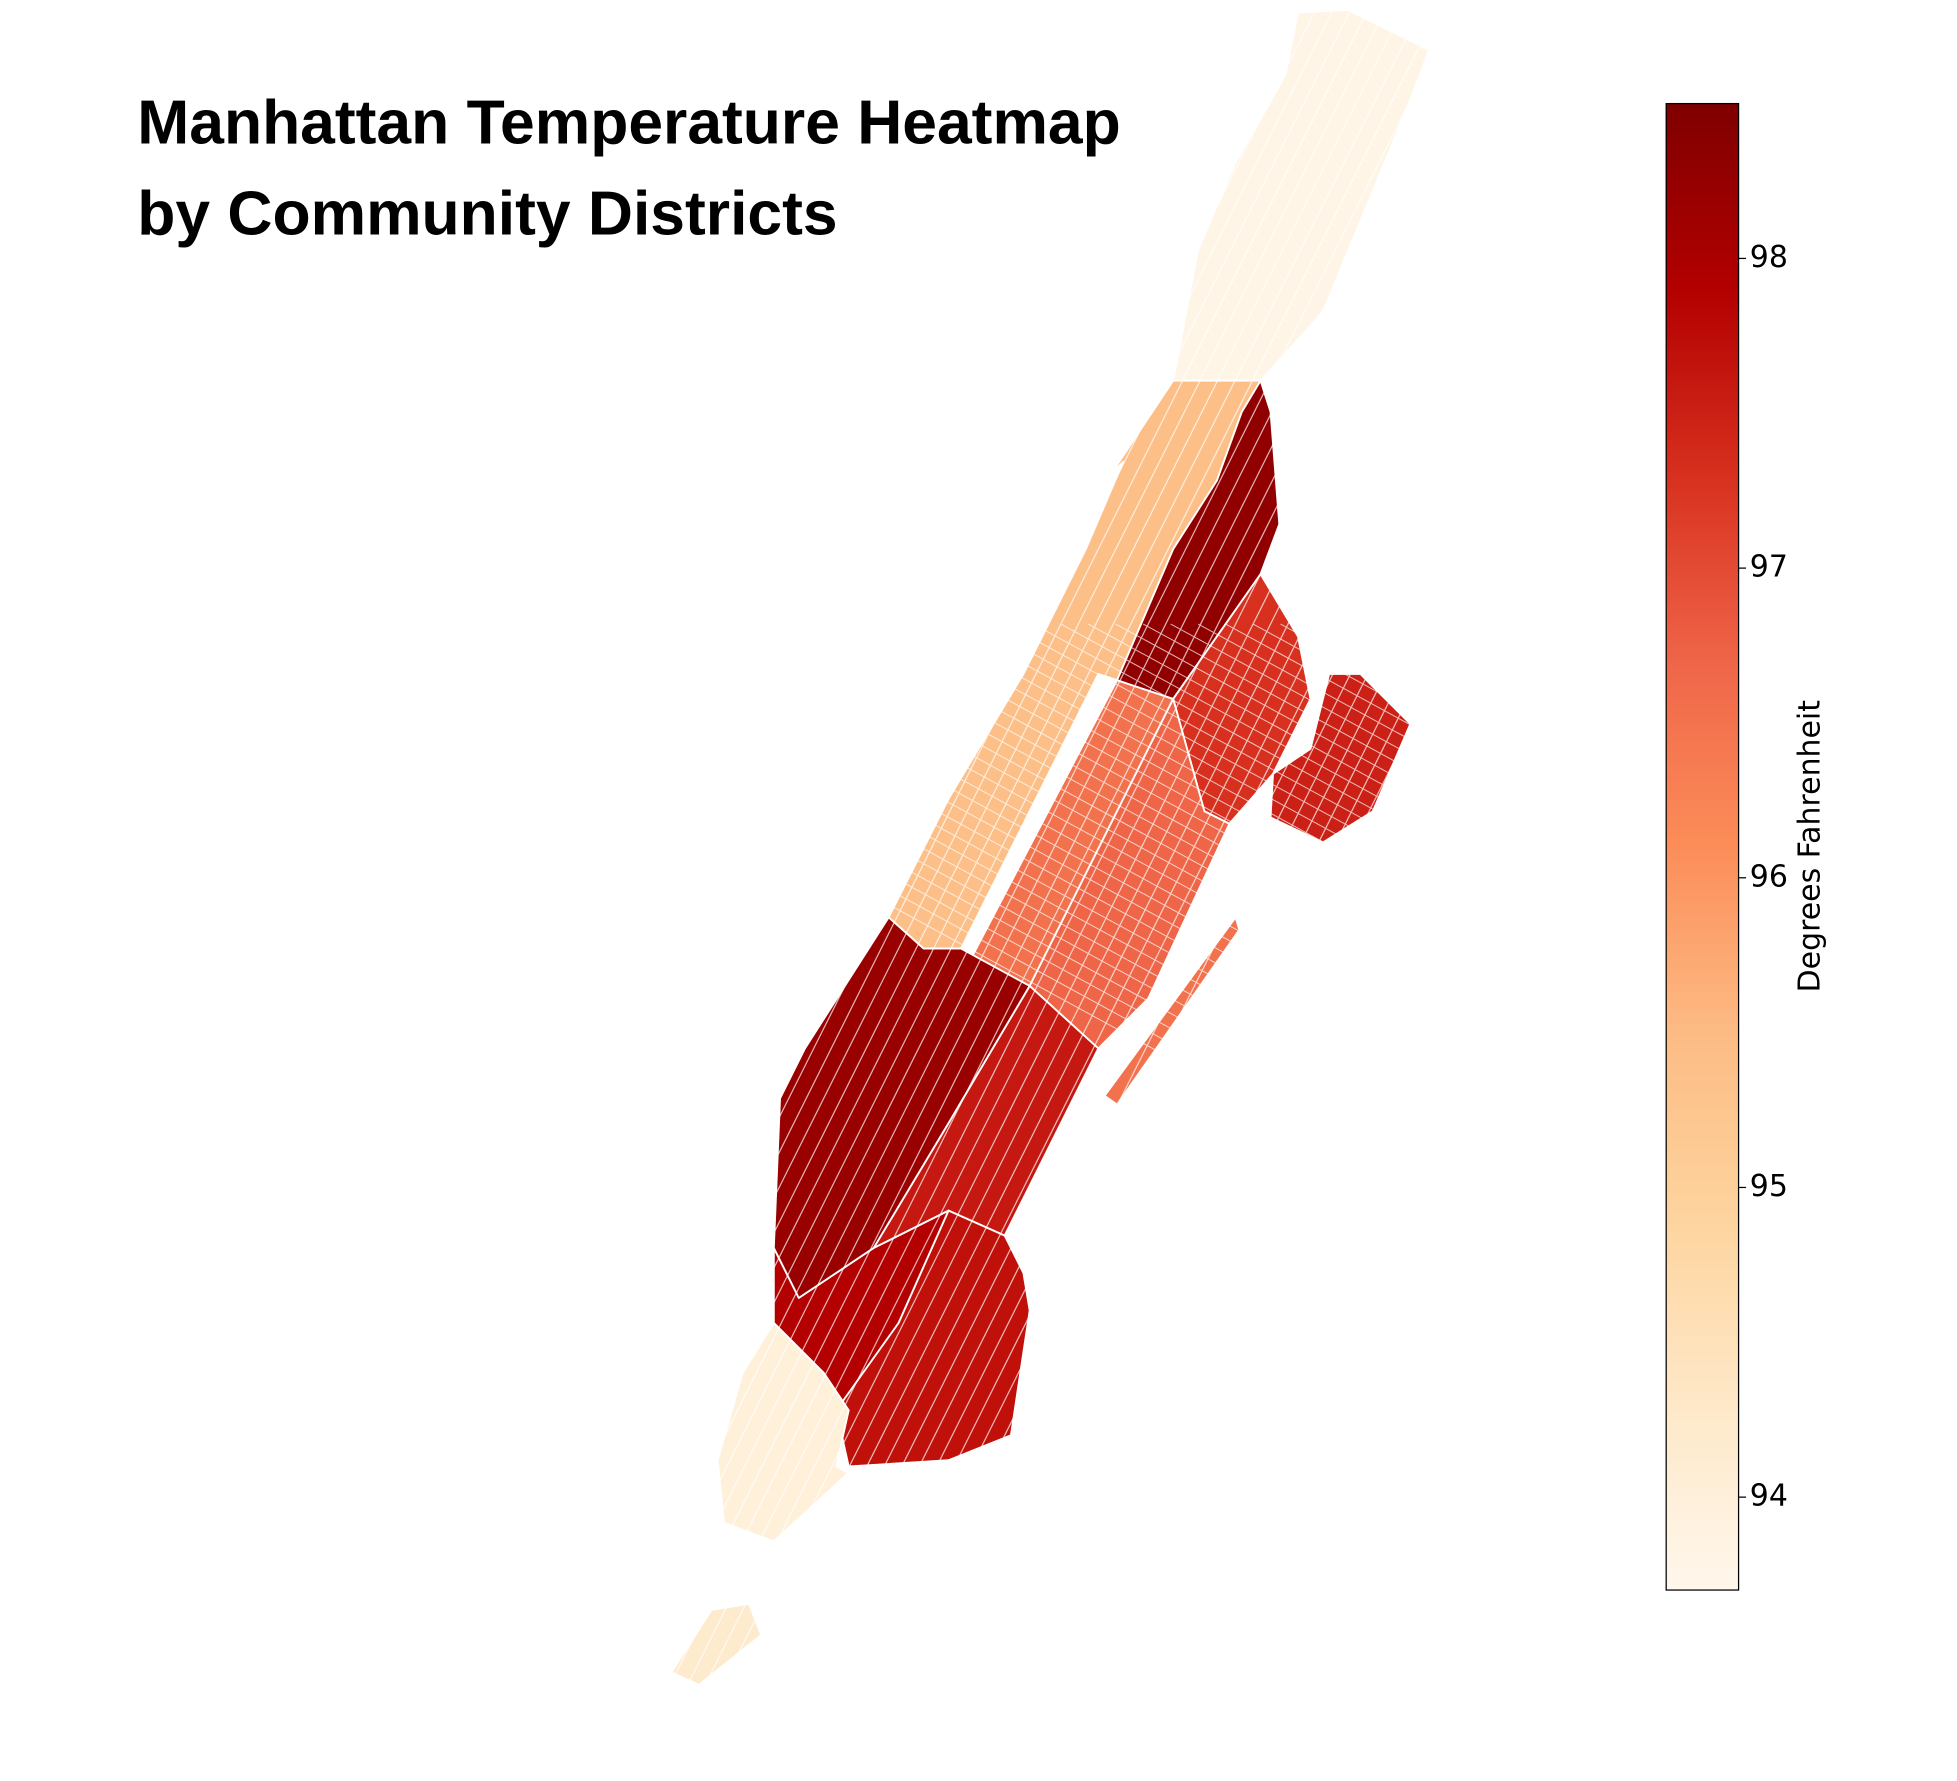 This screenshot has height=1781, width=1957. I want to click on title-line: Manhattan Temperature Heatmap, so click(628, 123).